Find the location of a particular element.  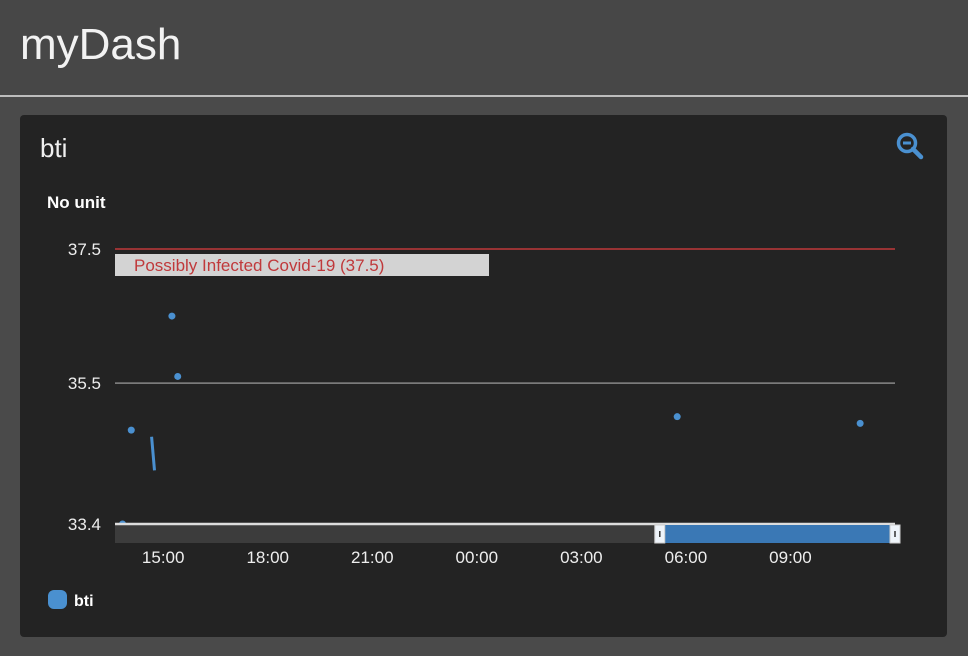

y-tick-label: 33.4 is located at coordinates (84, 524).